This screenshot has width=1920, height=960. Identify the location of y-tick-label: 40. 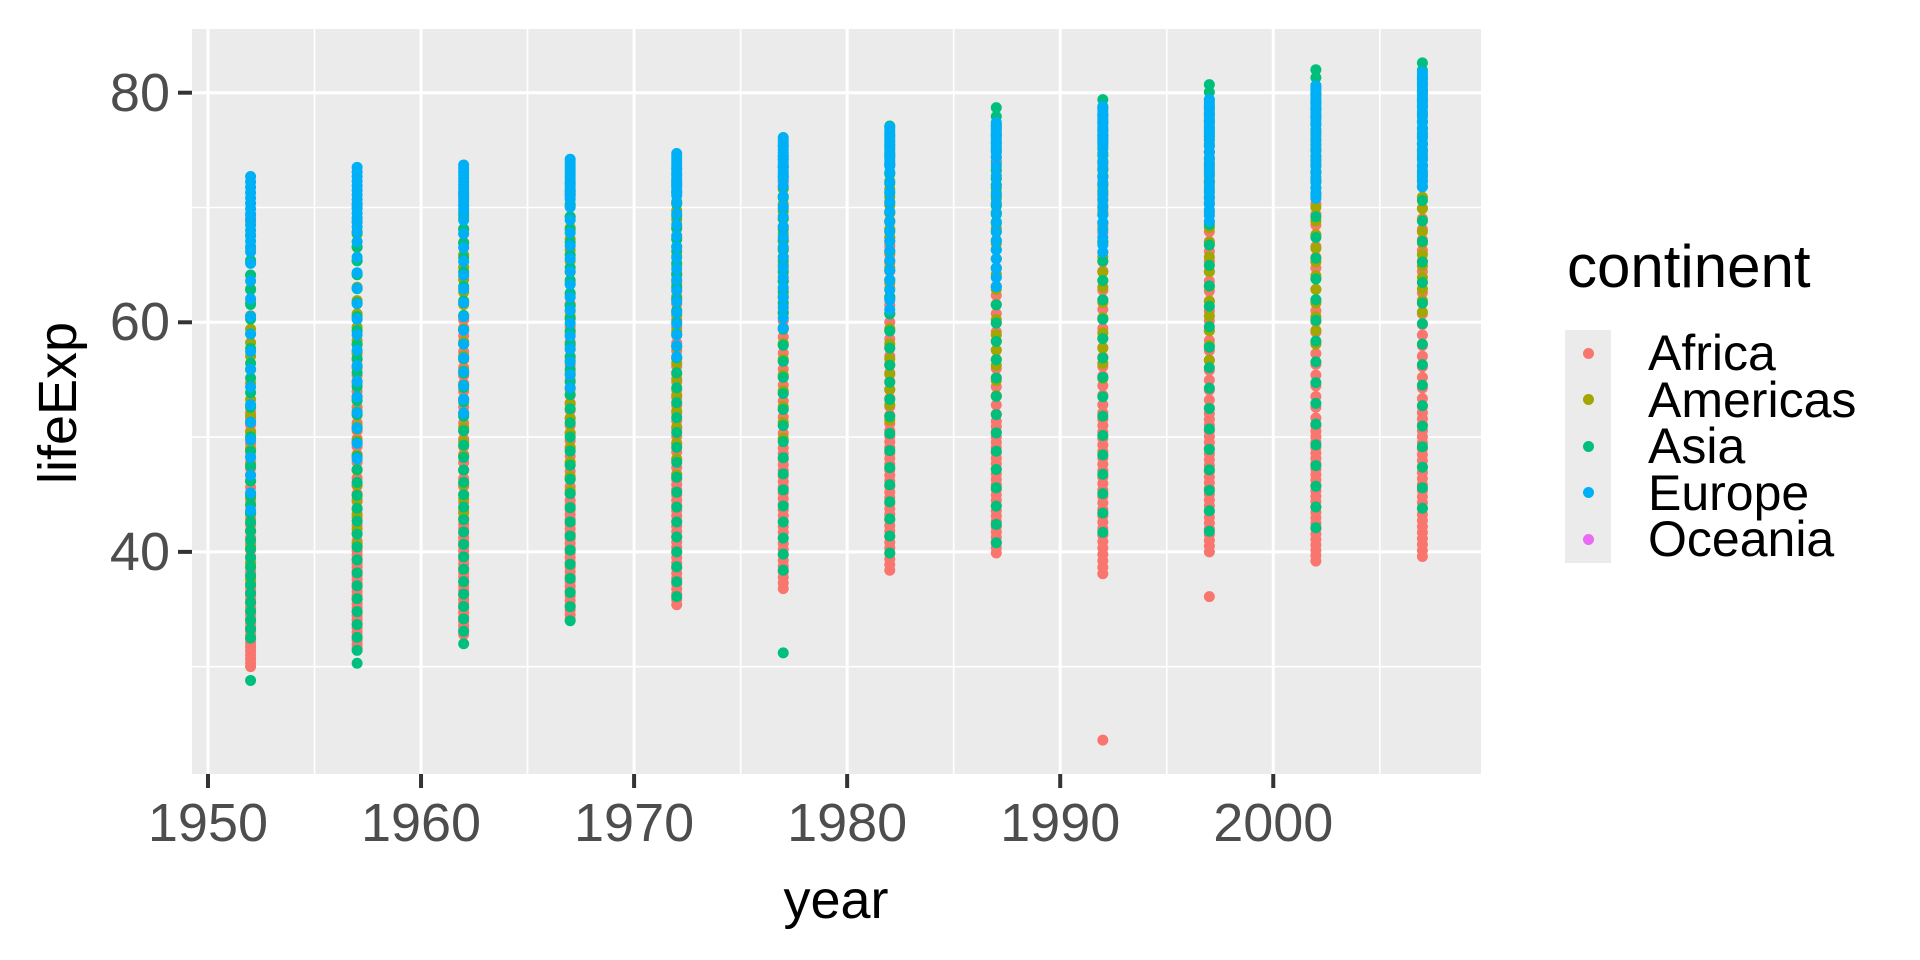
(139, 551).